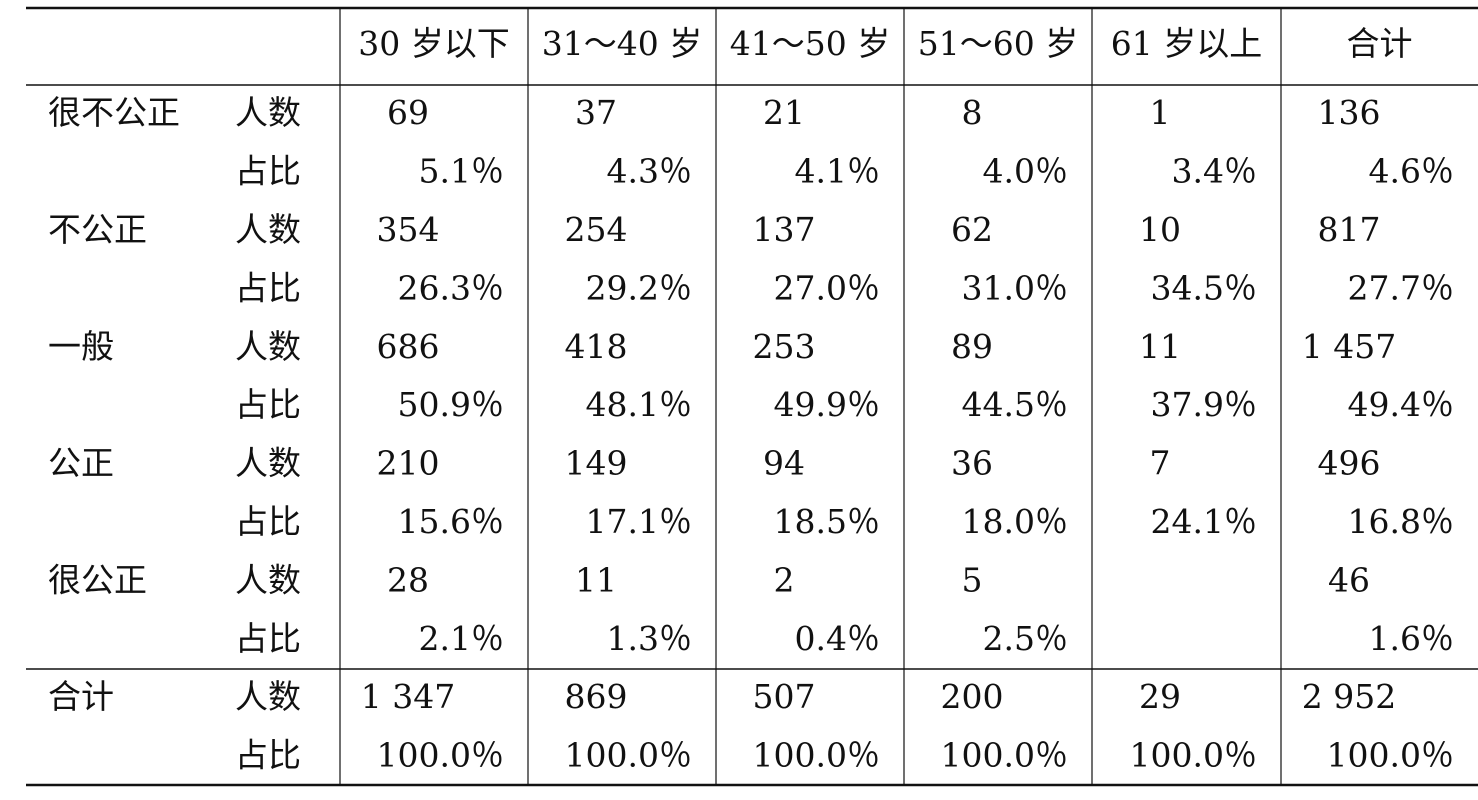 The height and width of the screenshot is (800, 1478). What do you see at coordinates (1204, 287) in the screenshot?
I see `percent-cell: 34.5％` at bounding box center [1204, 287].